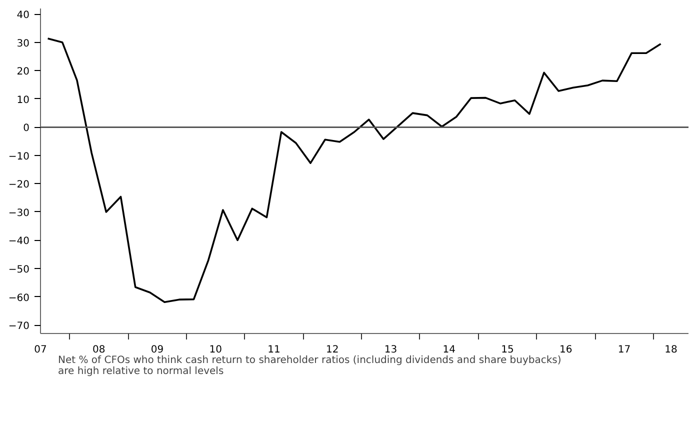  I want to click on y-tick-label: −70, so click(19, 326).